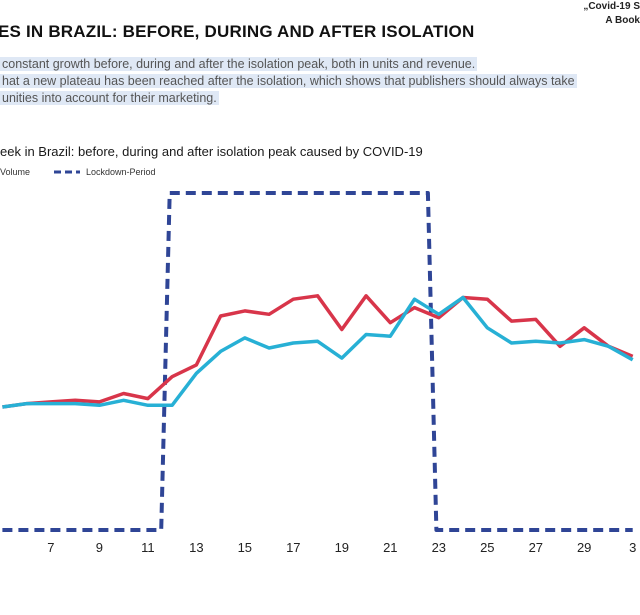  I want to click on x-tick-label: 25, so click(487, 547).